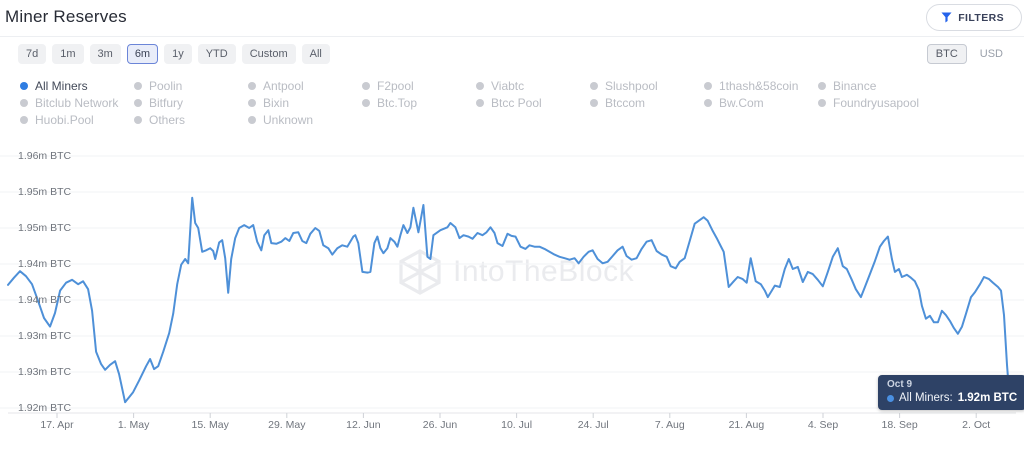  What do you see at coordinates (397, 103) in the screenshot?
I see `legend-label: Btc.Top` at bounding box center [397, 103].